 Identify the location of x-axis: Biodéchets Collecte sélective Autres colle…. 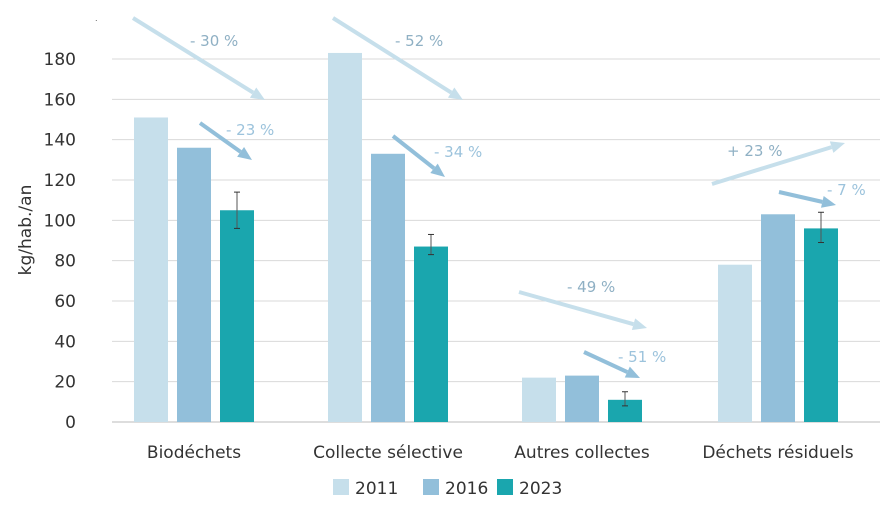
(500, 453).